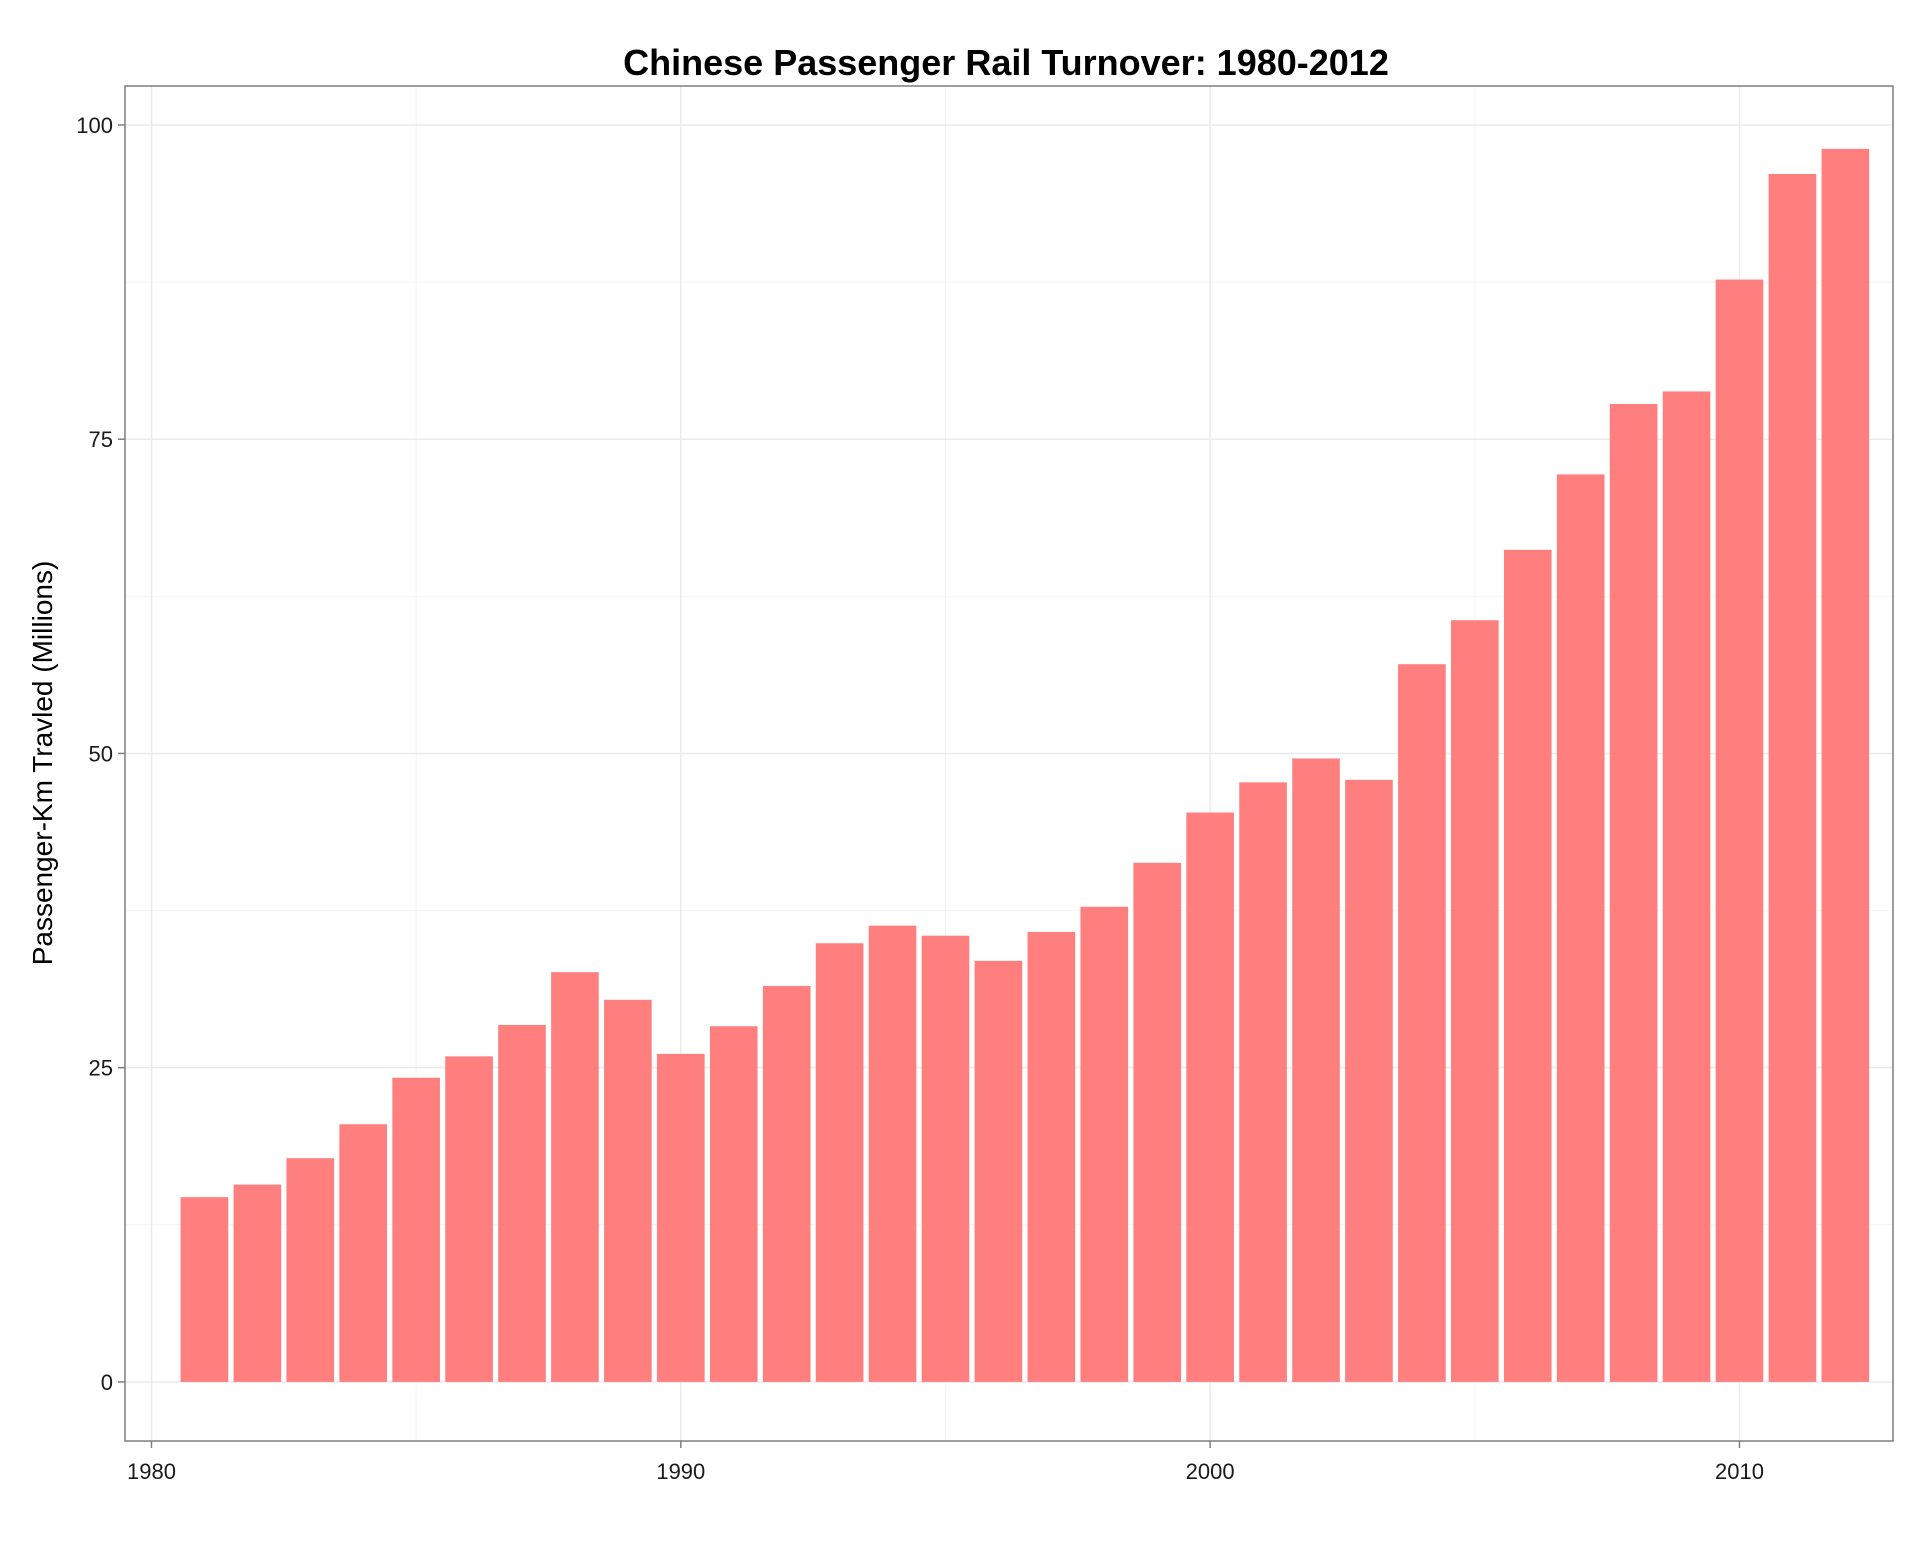  Describe the element at coordinates (1104, 1144) in the screenshot. I see `bar-1998` at that location.